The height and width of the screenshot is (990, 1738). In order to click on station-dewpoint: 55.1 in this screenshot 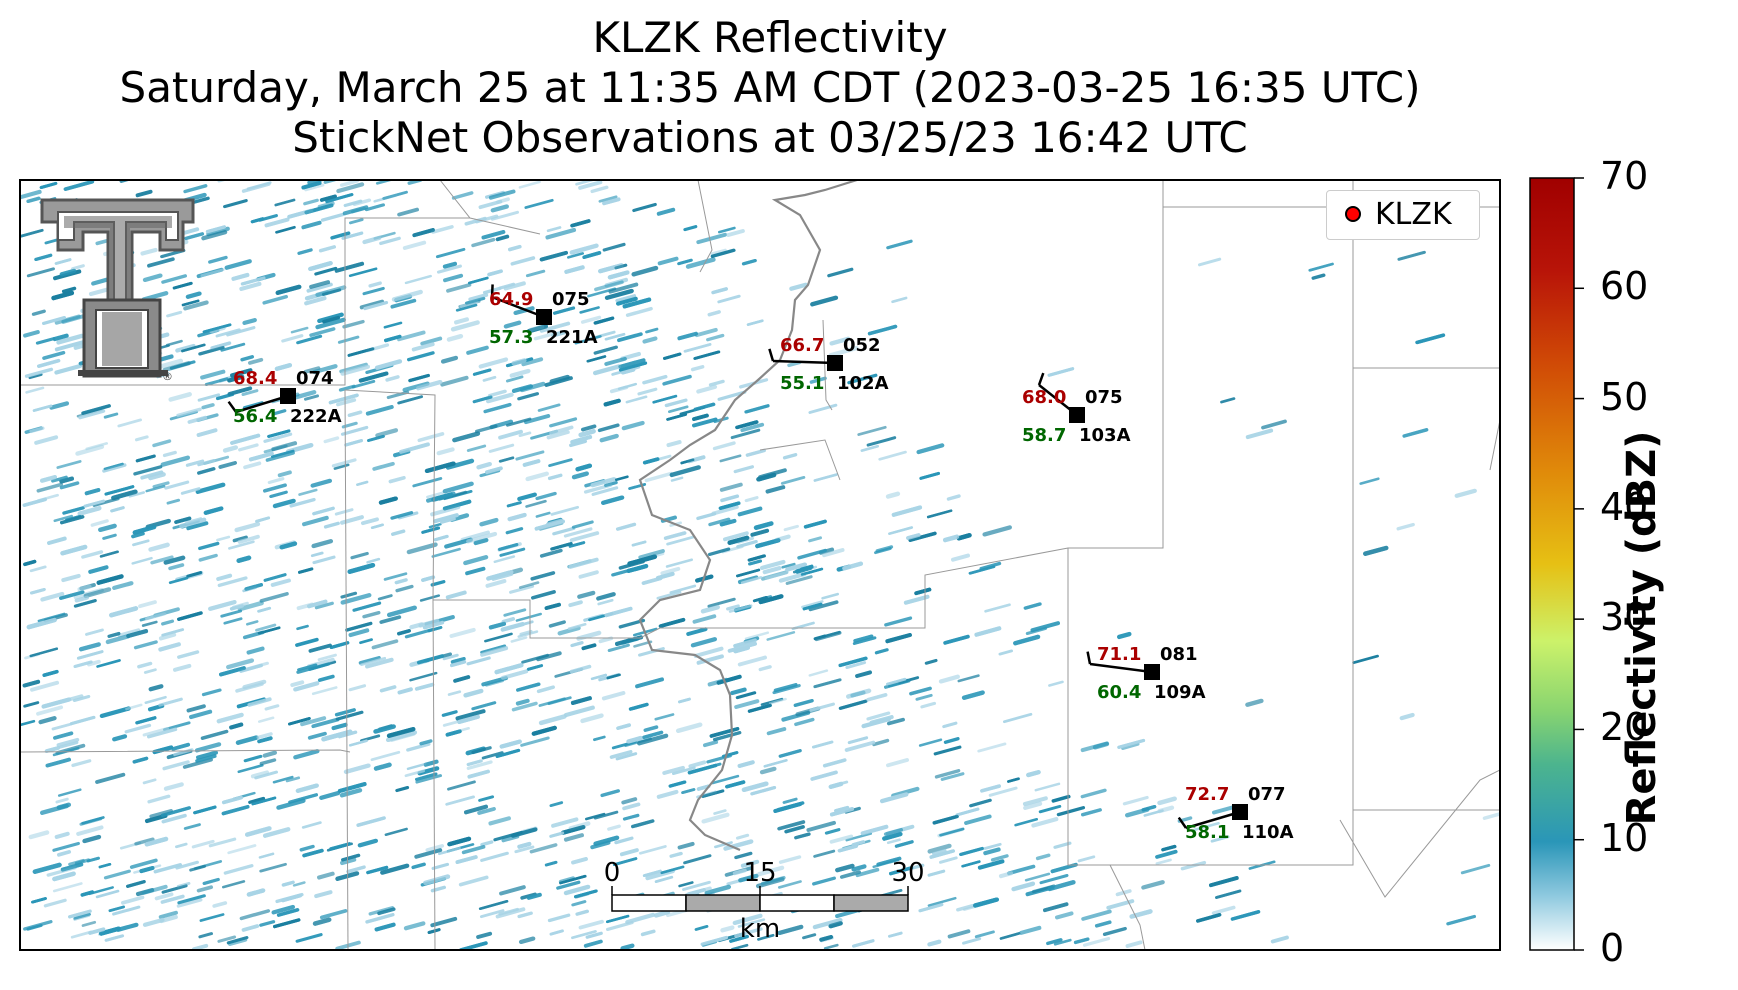, I will do `click(802, 383)`.